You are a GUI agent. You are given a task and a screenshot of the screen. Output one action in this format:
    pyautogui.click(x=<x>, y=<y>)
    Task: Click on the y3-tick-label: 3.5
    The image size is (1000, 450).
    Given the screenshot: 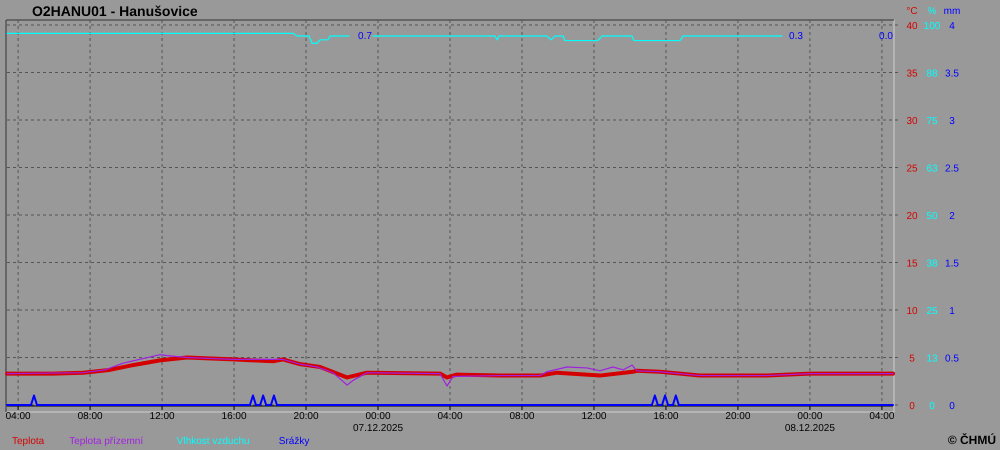 What is the action you would take?
    pyautogui.click(x=952, y=74)
    